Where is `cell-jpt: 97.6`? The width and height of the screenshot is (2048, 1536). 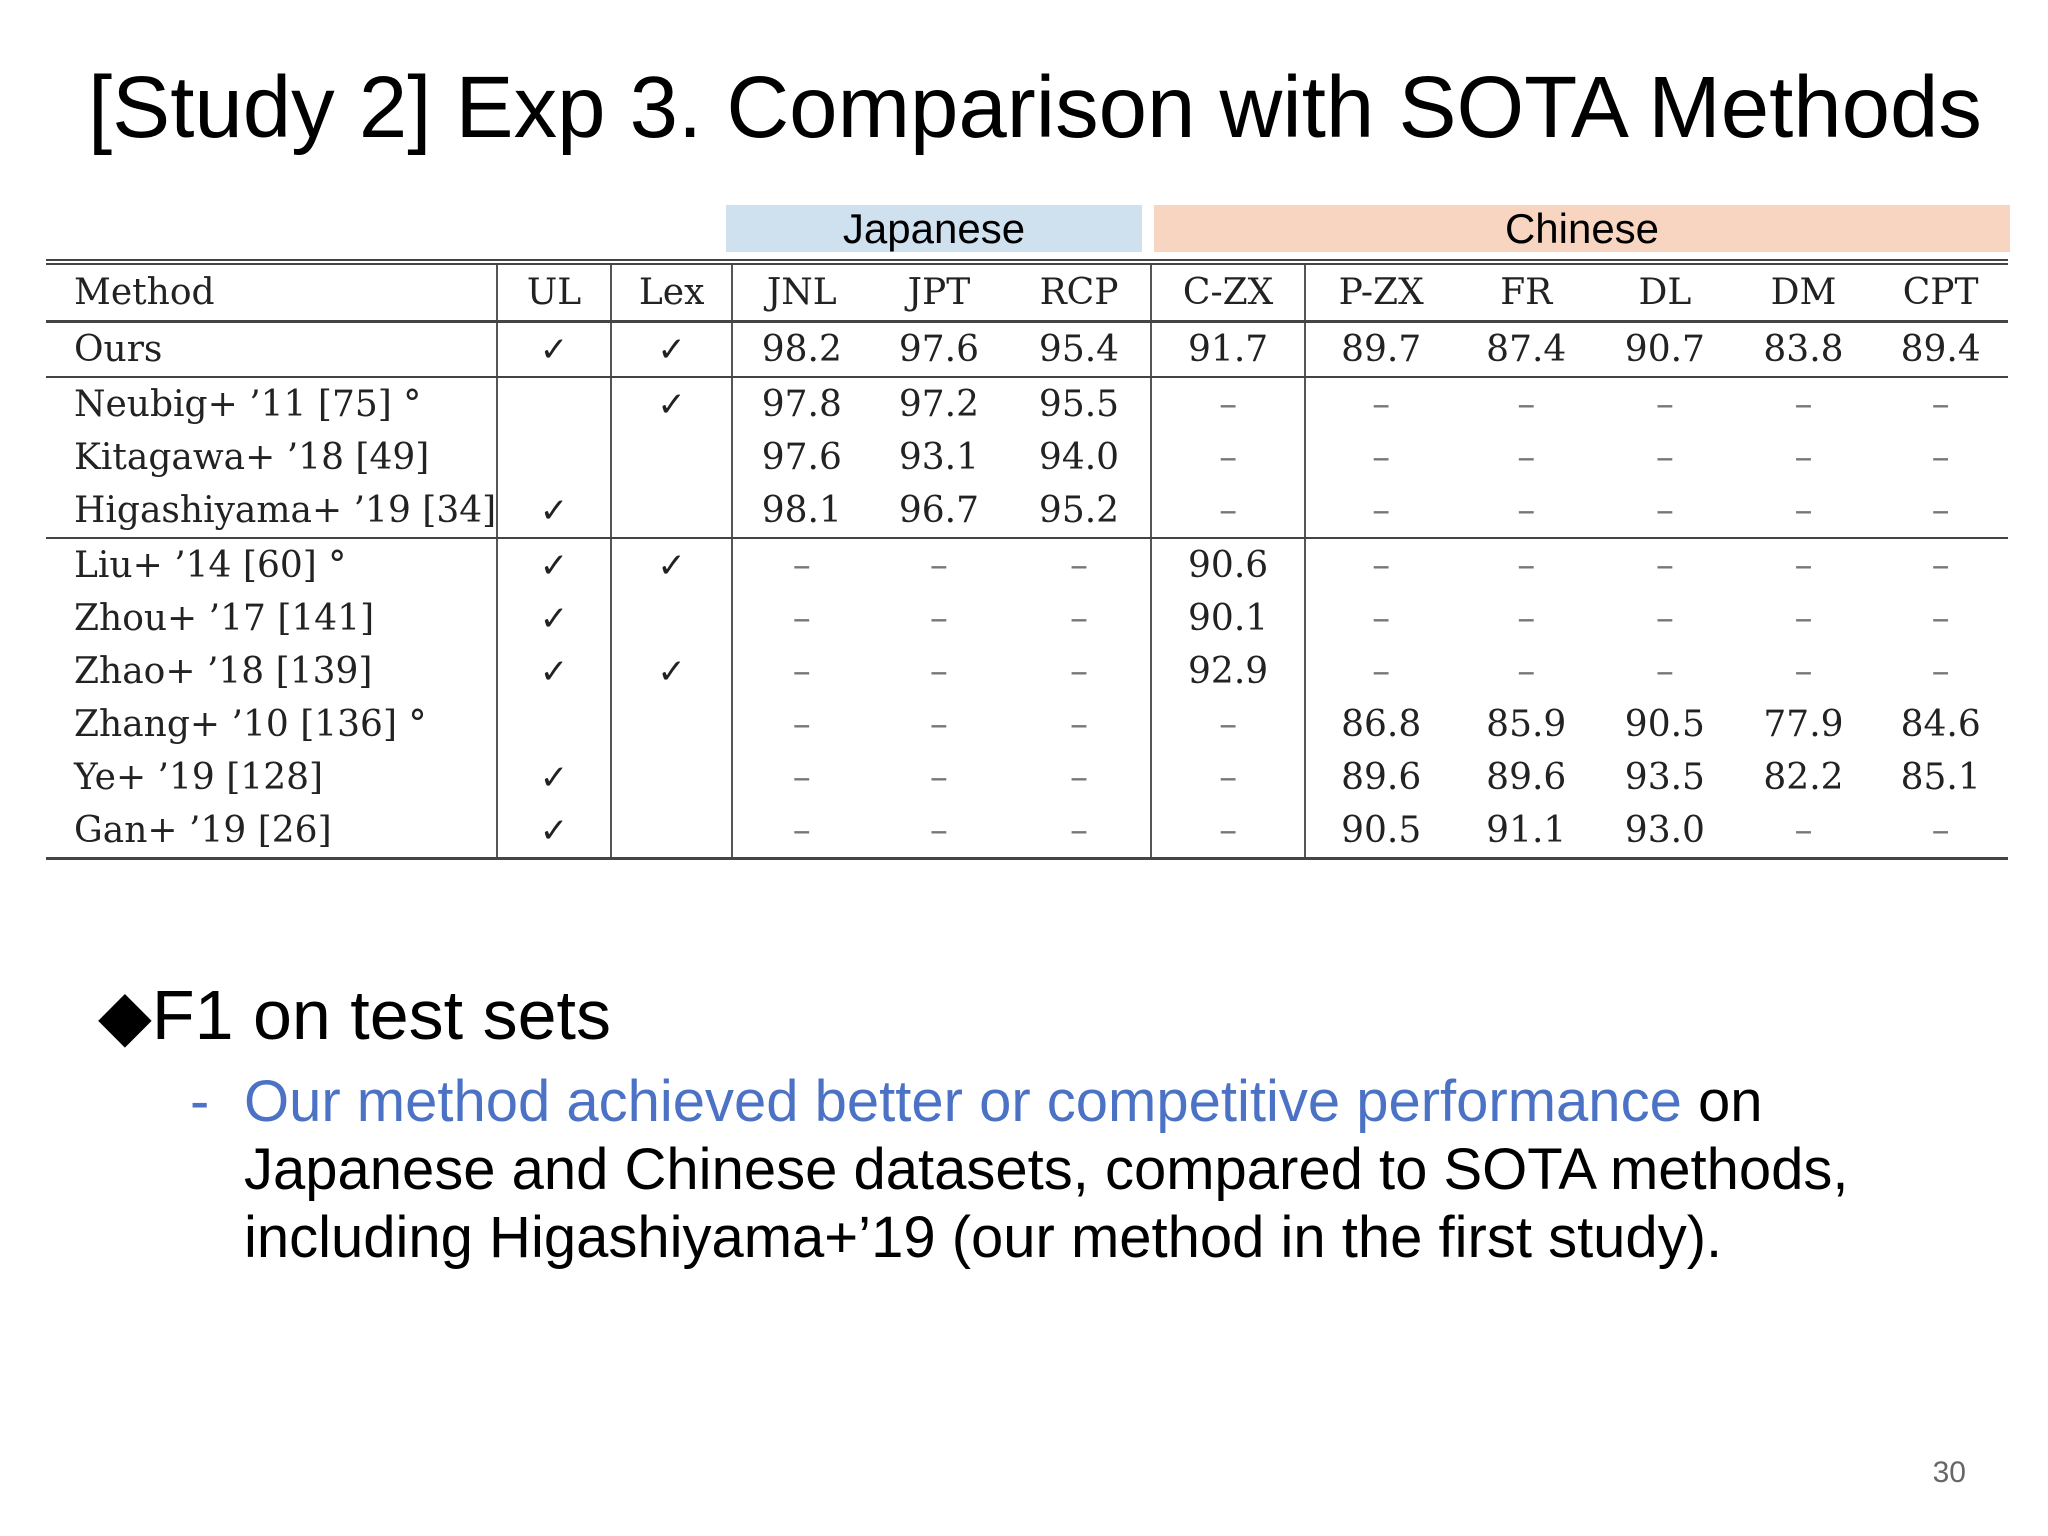 cell-jpt: 97.6 is located at coordinates (939, 349).